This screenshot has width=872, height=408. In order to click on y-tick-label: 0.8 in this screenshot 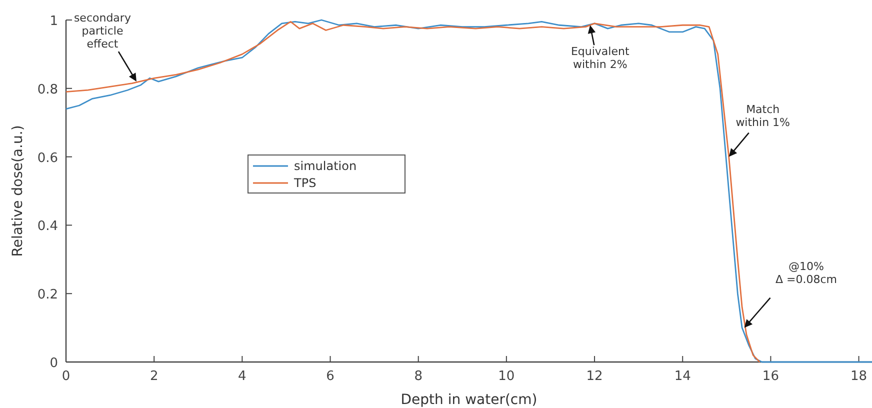, I will do `click(47, 90)`.